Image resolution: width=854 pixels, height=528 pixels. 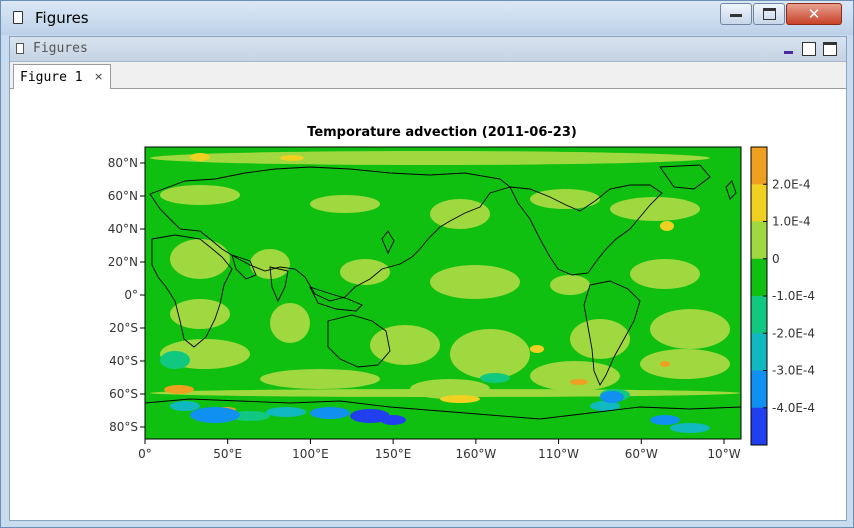 I want to click on south-america-coastline, so click(x=612, y=333).